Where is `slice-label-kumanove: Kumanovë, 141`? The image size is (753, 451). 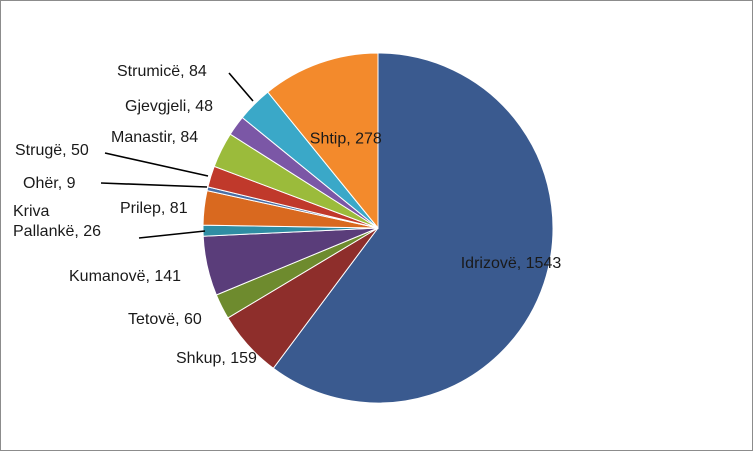
slice-label-kumanove: Kumanovë, 141 is located at coordinates (125, 276).